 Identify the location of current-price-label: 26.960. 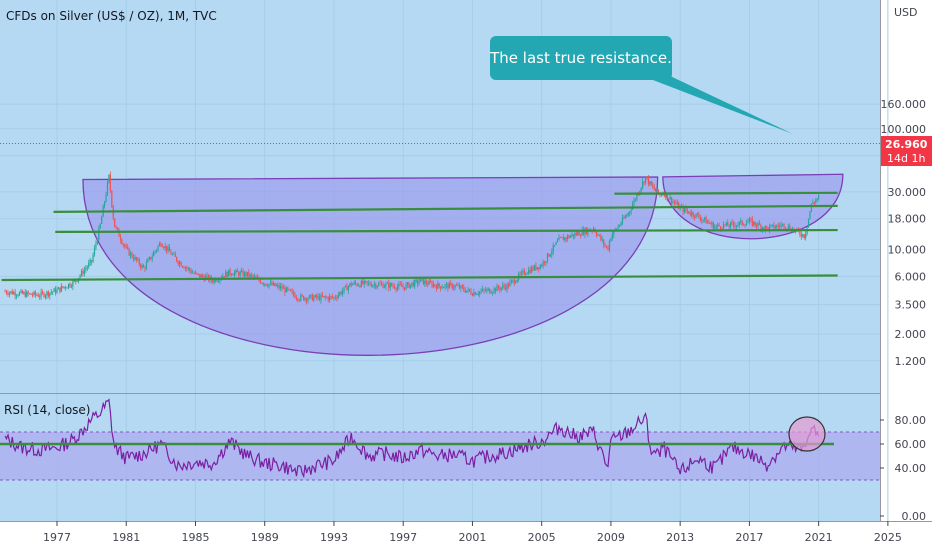
(906, 144).